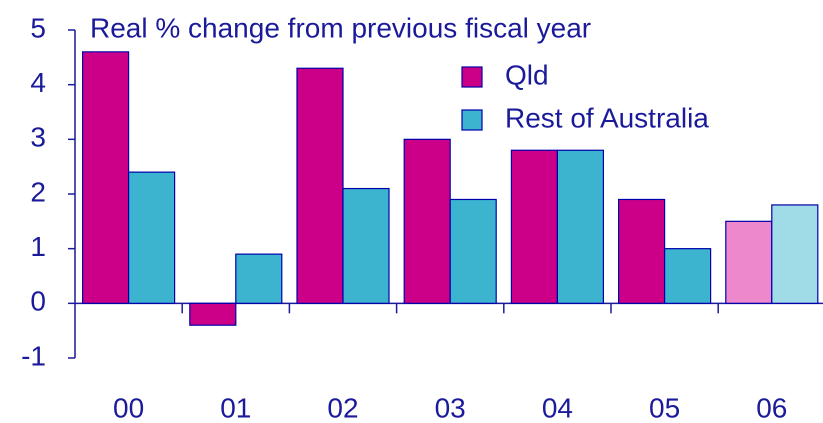  Describe the element at coordinates (664, 407) in the screenshot. I see `x-tick-label: 05` at that location.